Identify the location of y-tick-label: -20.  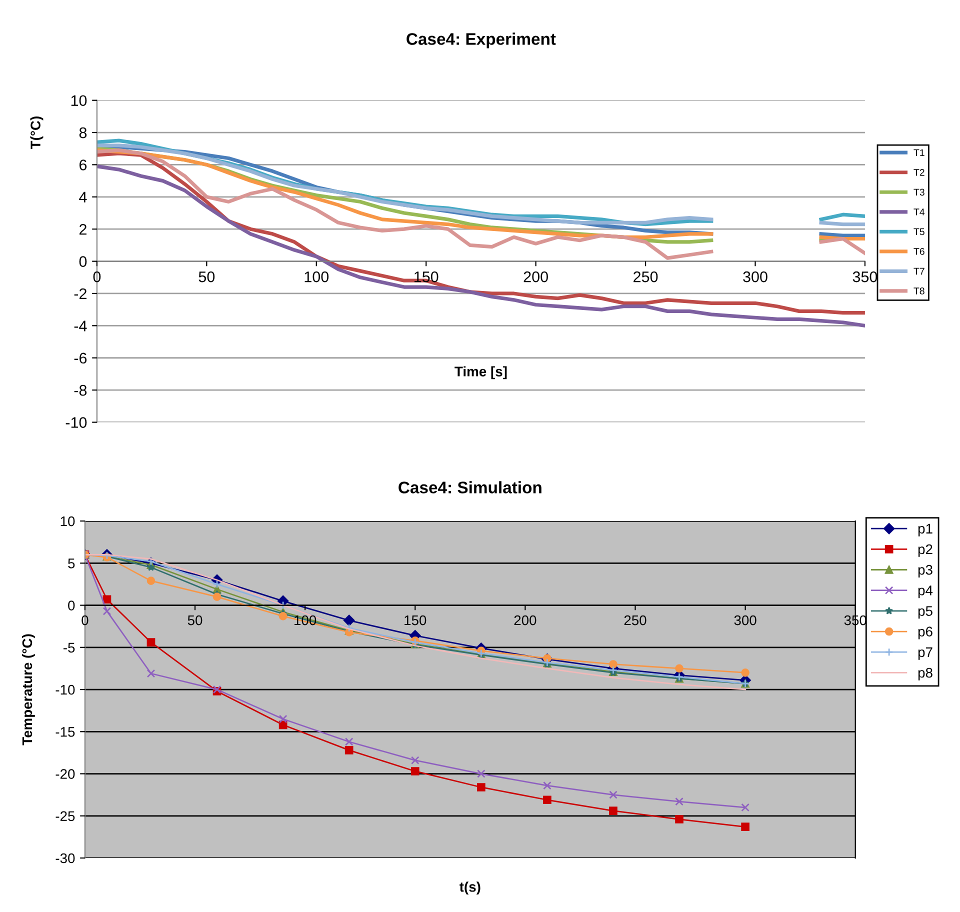
(65, 774).